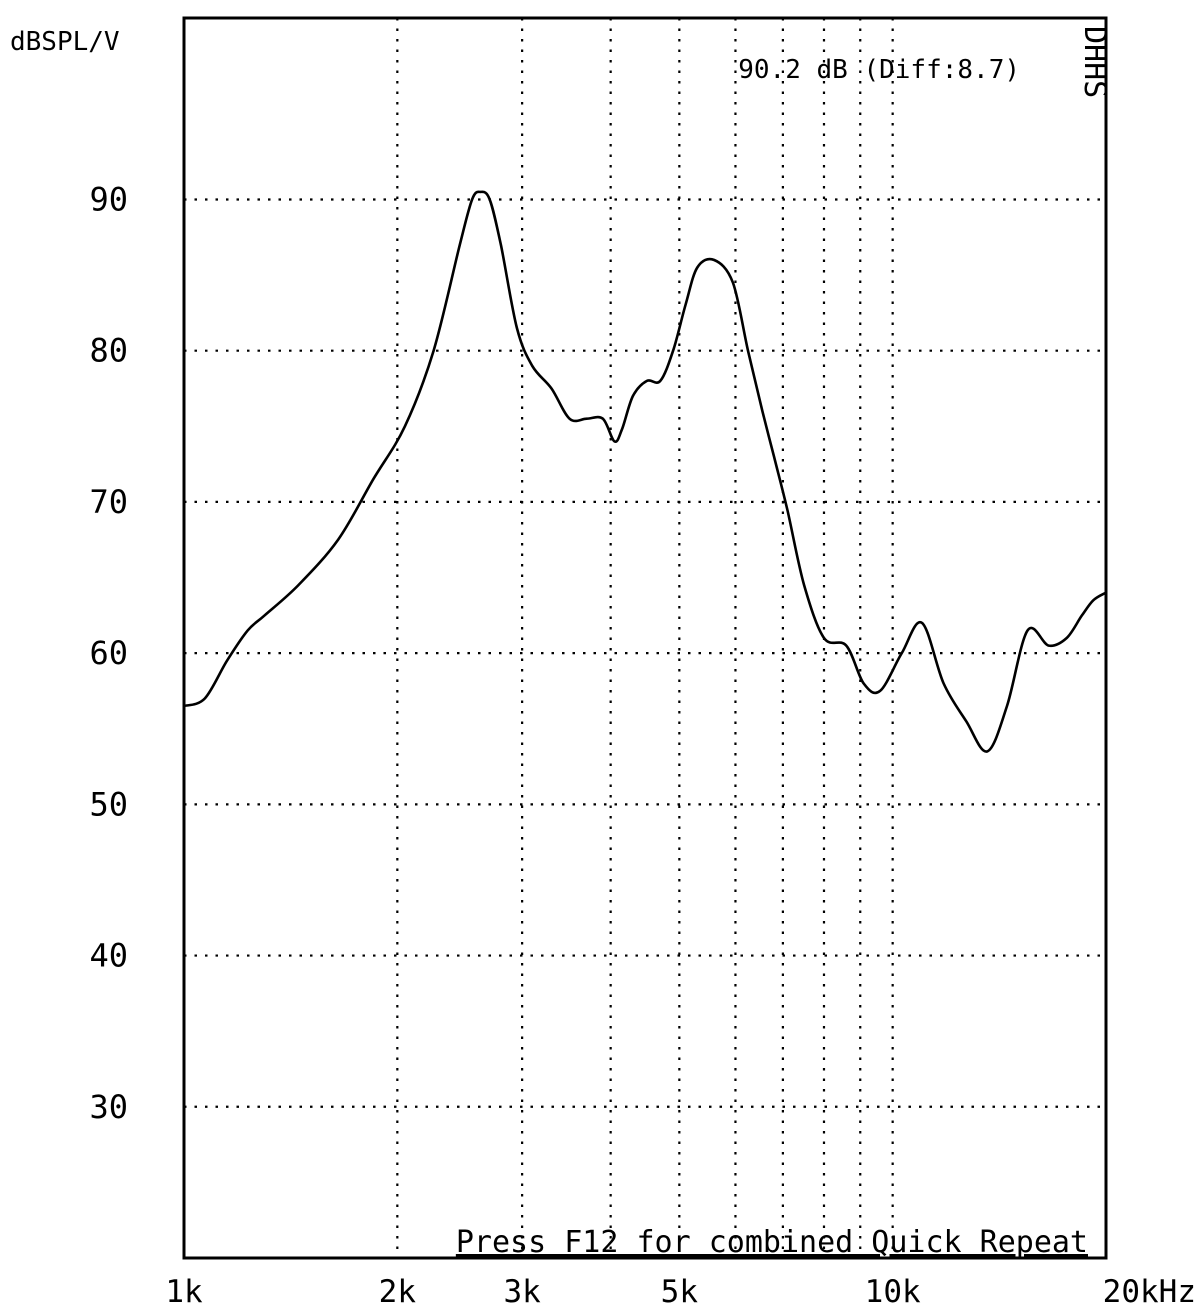  I want to click on footer-hint: Press F12 for combined Quick Repeat, so click(772, 1242).